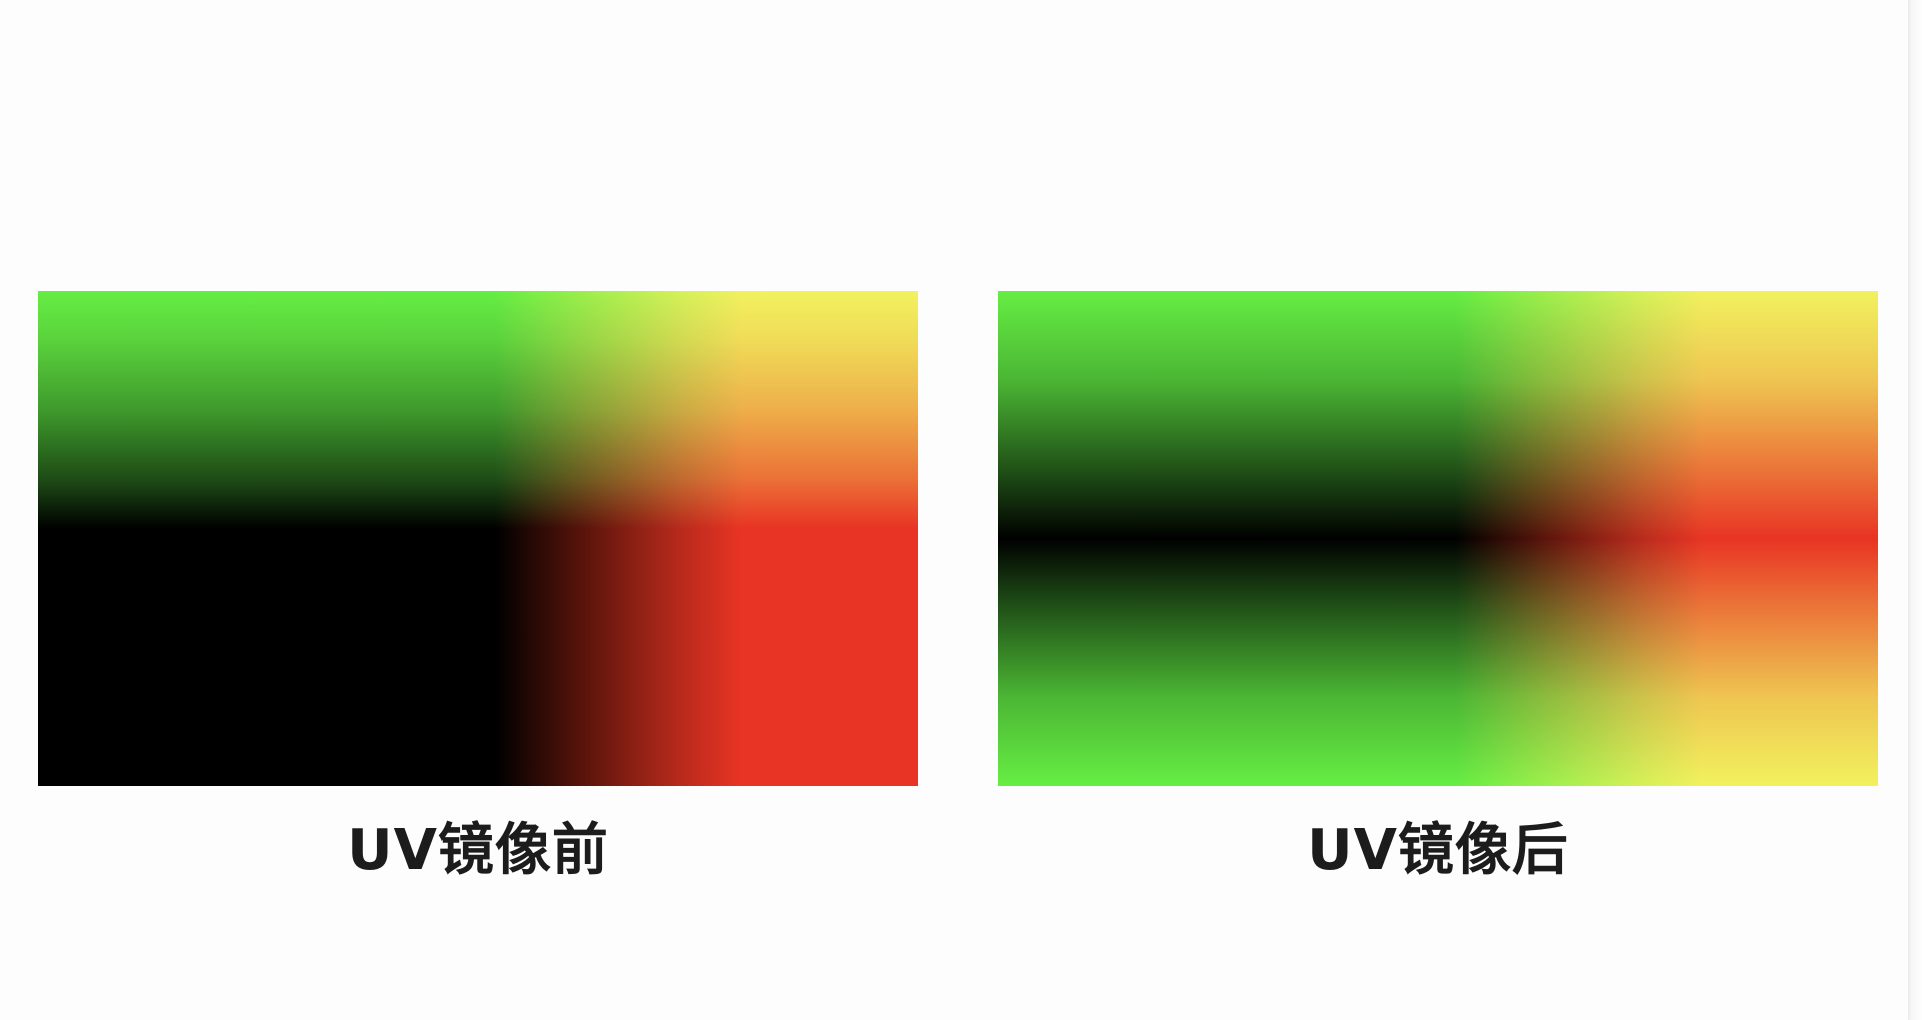  Describe the element at coordinates (1915, 510) in the screenshot. I see `window-edge` at that location.